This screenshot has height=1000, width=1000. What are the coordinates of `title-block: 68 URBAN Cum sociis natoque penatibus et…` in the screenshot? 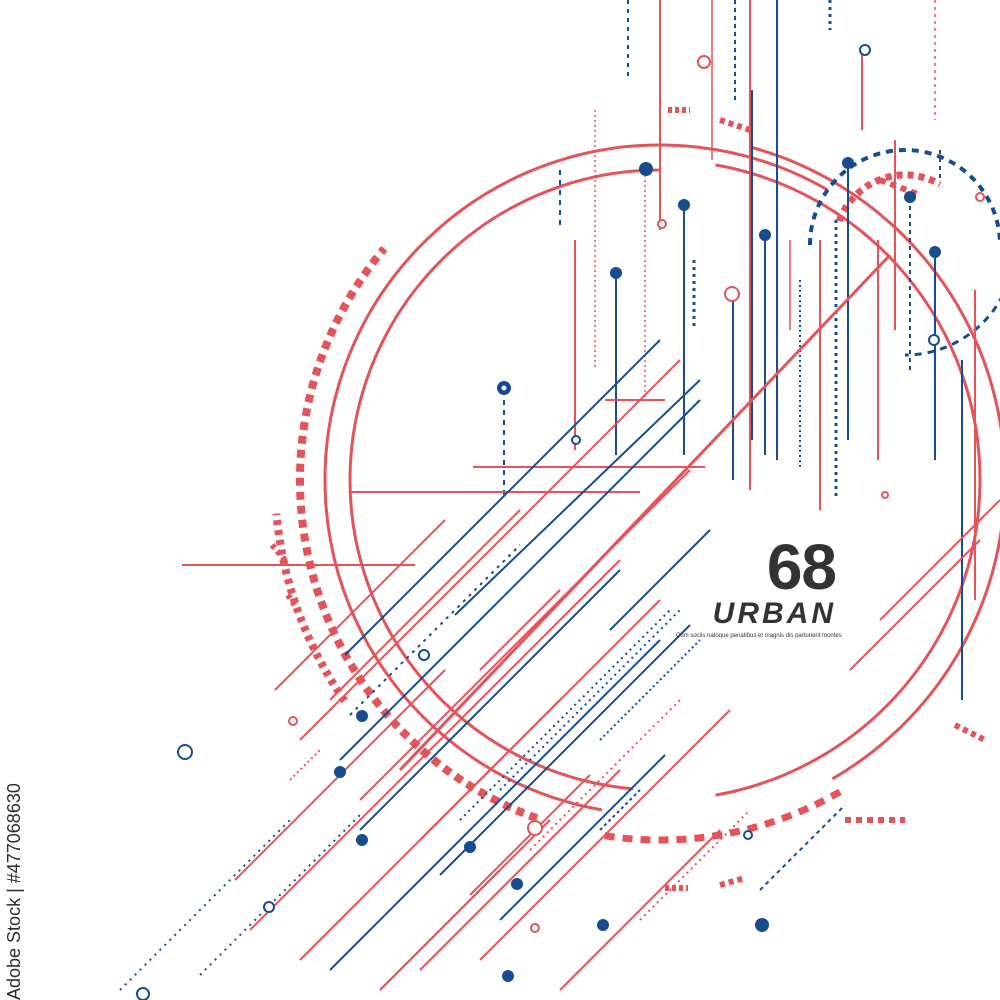 It's located at (759, 585).